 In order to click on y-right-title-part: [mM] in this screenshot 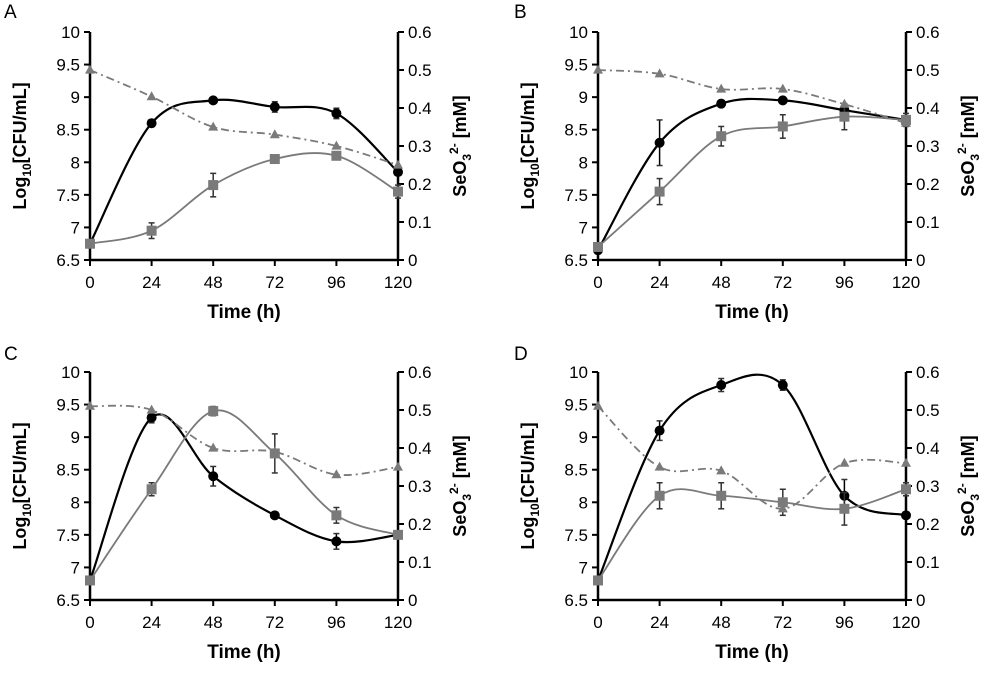, I will do `click(460, 119)`.